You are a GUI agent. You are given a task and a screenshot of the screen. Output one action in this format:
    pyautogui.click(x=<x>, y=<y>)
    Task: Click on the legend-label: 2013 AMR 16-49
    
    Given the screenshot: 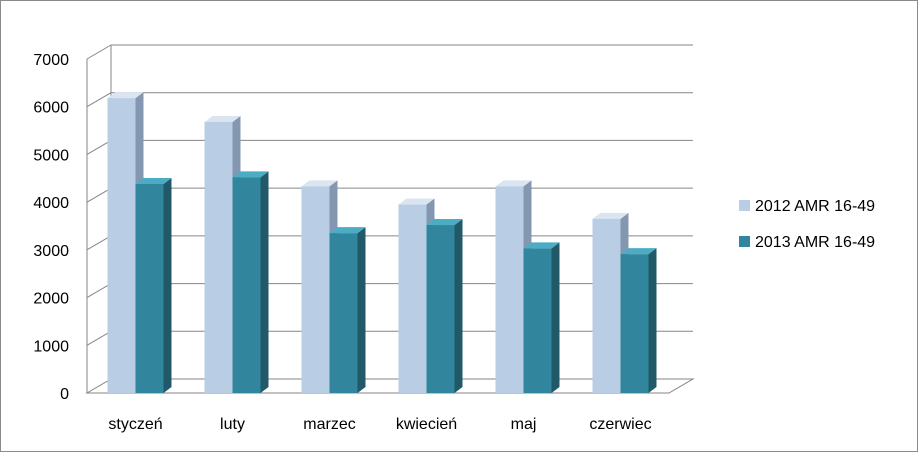 What is the action you would take?
    pyautogui.click(x=815, y=242)
    